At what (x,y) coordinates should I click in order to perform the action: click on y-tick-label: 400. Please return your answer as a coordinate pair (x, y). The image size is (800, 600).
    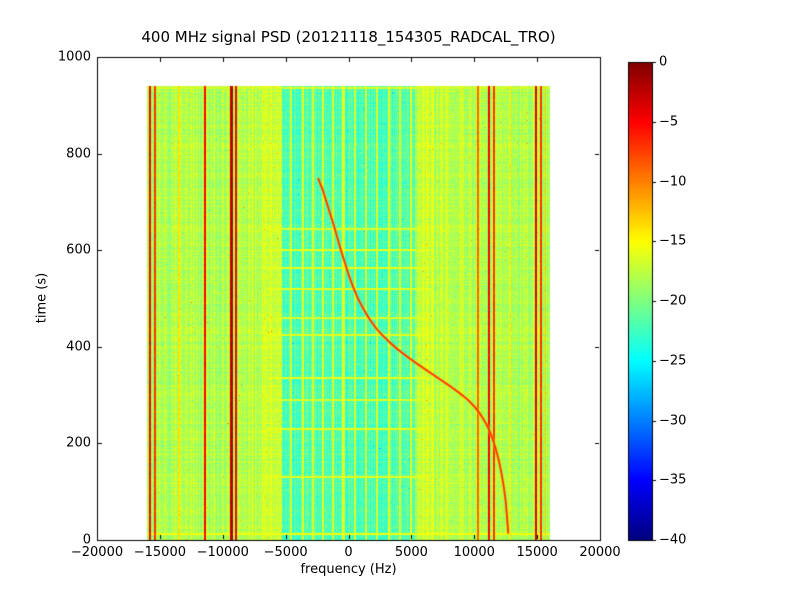
    Looking at the image, I should click on (78, 347).